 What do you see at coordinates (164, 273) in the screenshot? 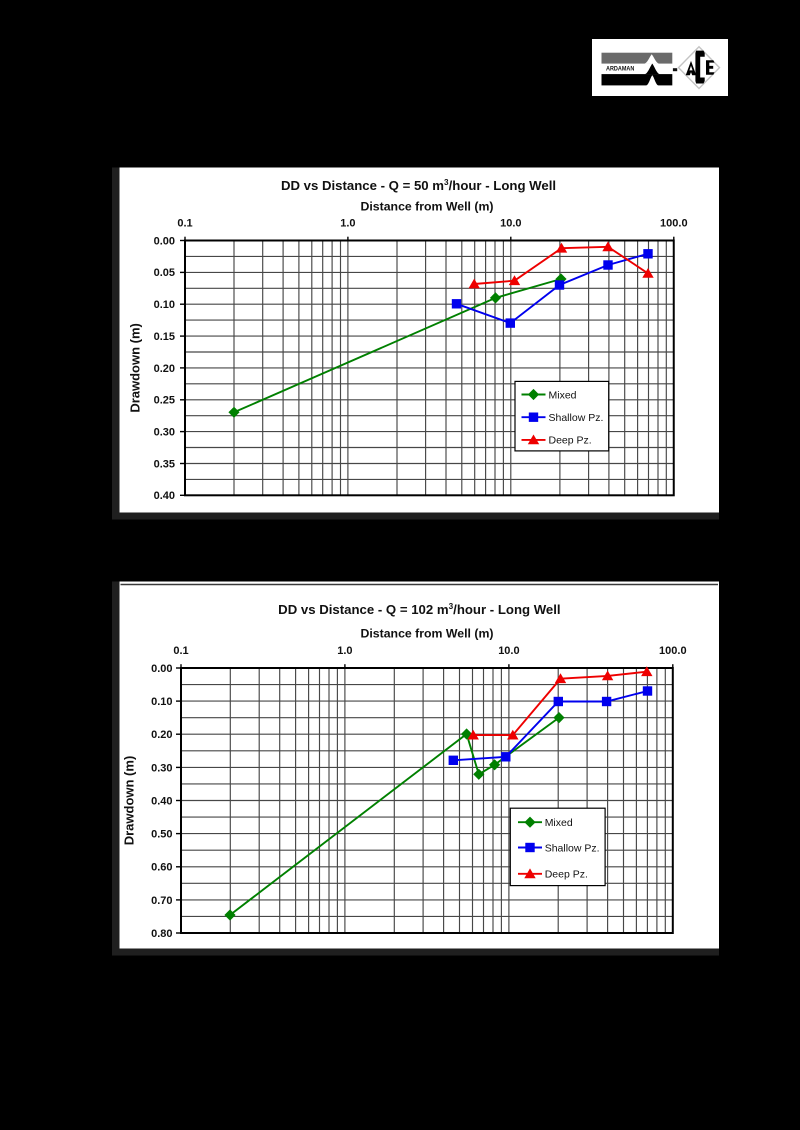
I see `svg-text: 0.05` at bounding box center [164, 273].